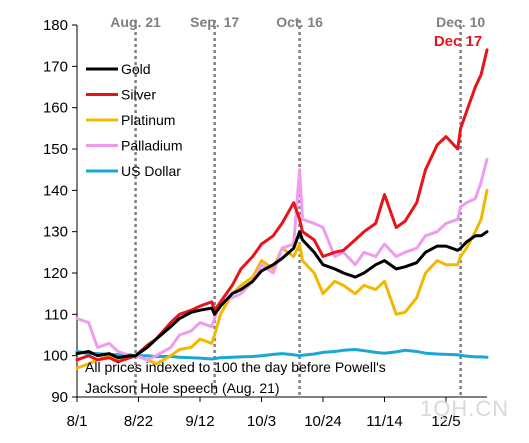 The height and width of the screenshot is (443, 529). I want to click on y-tick-label: 130, so click(55, 232).